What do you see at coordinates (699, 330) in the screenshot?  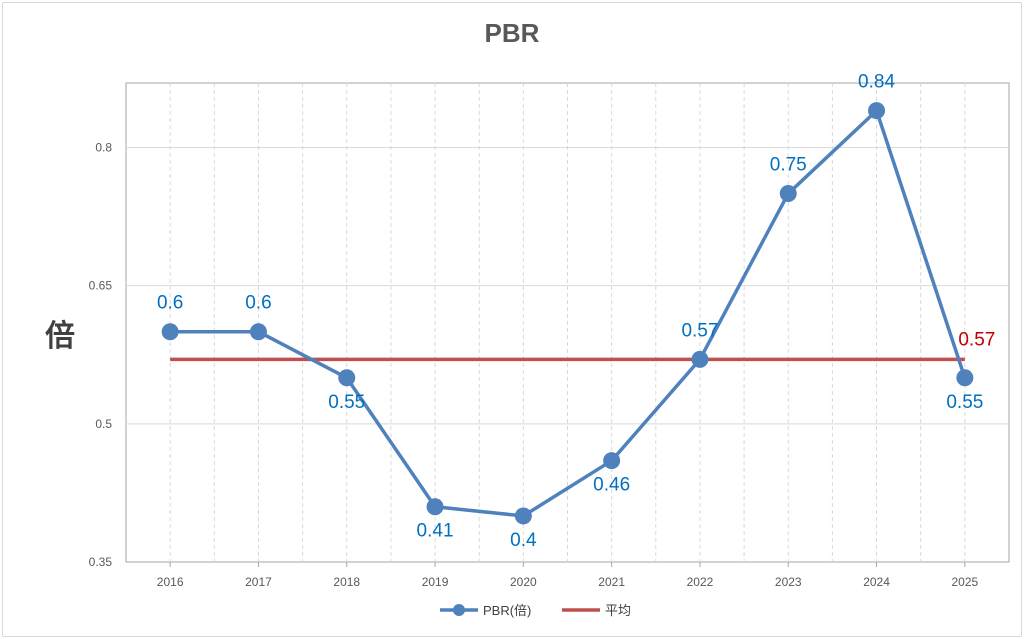 I see `pbr-data-label: 0.57` at bounding box center [699, 330].